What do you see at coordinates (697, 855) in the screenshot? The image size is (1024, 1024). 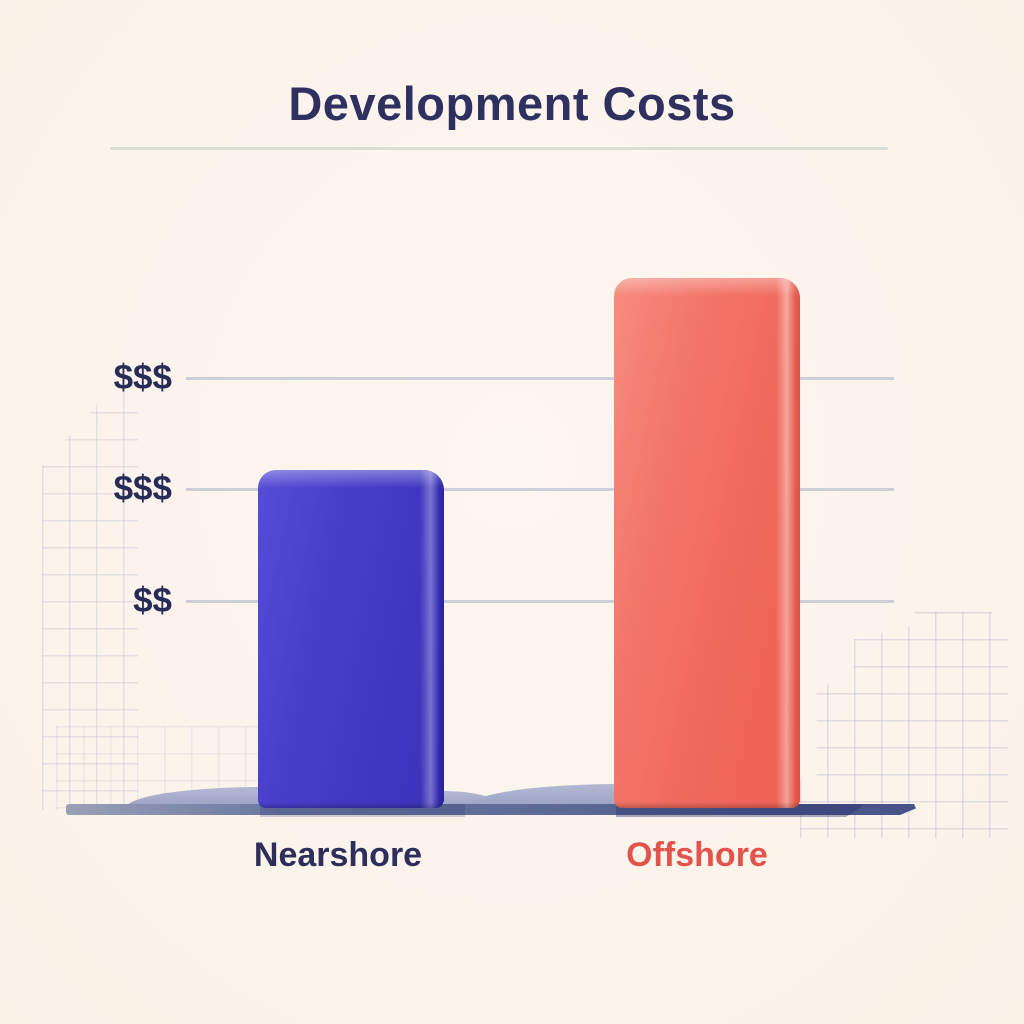 I see `category-label-offshore: Offshore` at bounding box center [697, 855].